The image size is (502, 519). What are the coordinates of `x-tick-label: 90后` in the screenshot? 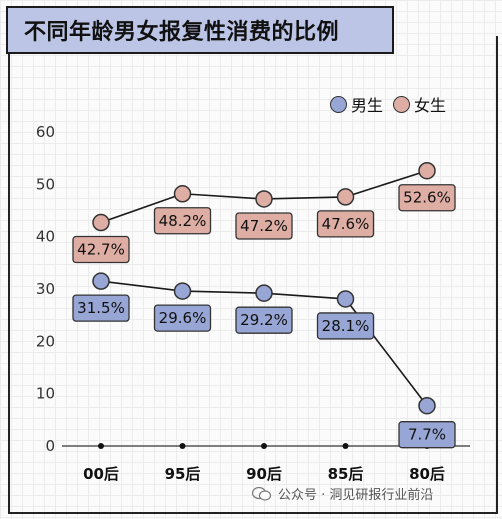 It's located at (264, 474).